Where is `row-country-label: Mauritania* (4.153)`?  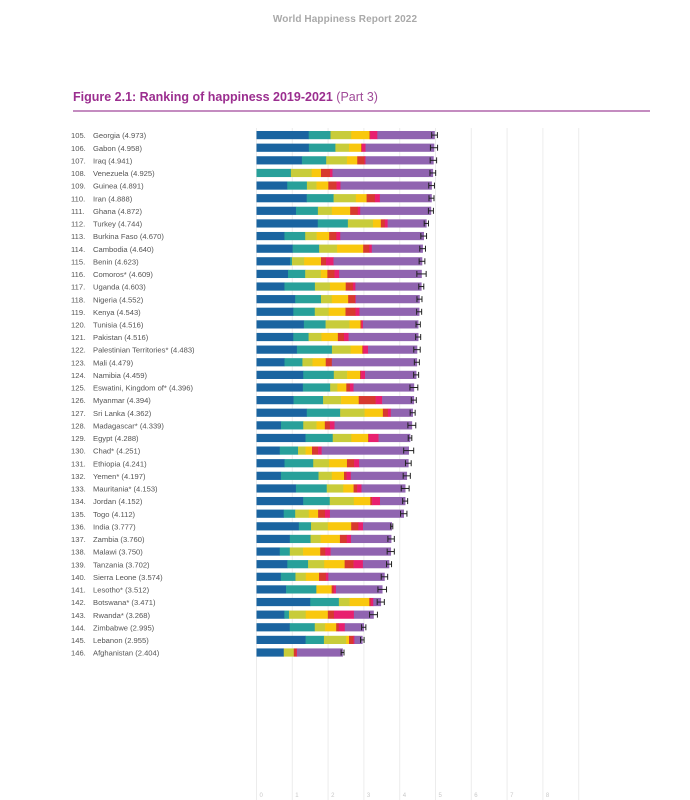
row-country-label: Mauritania* (4.153) is located at coordinates (125, 489).